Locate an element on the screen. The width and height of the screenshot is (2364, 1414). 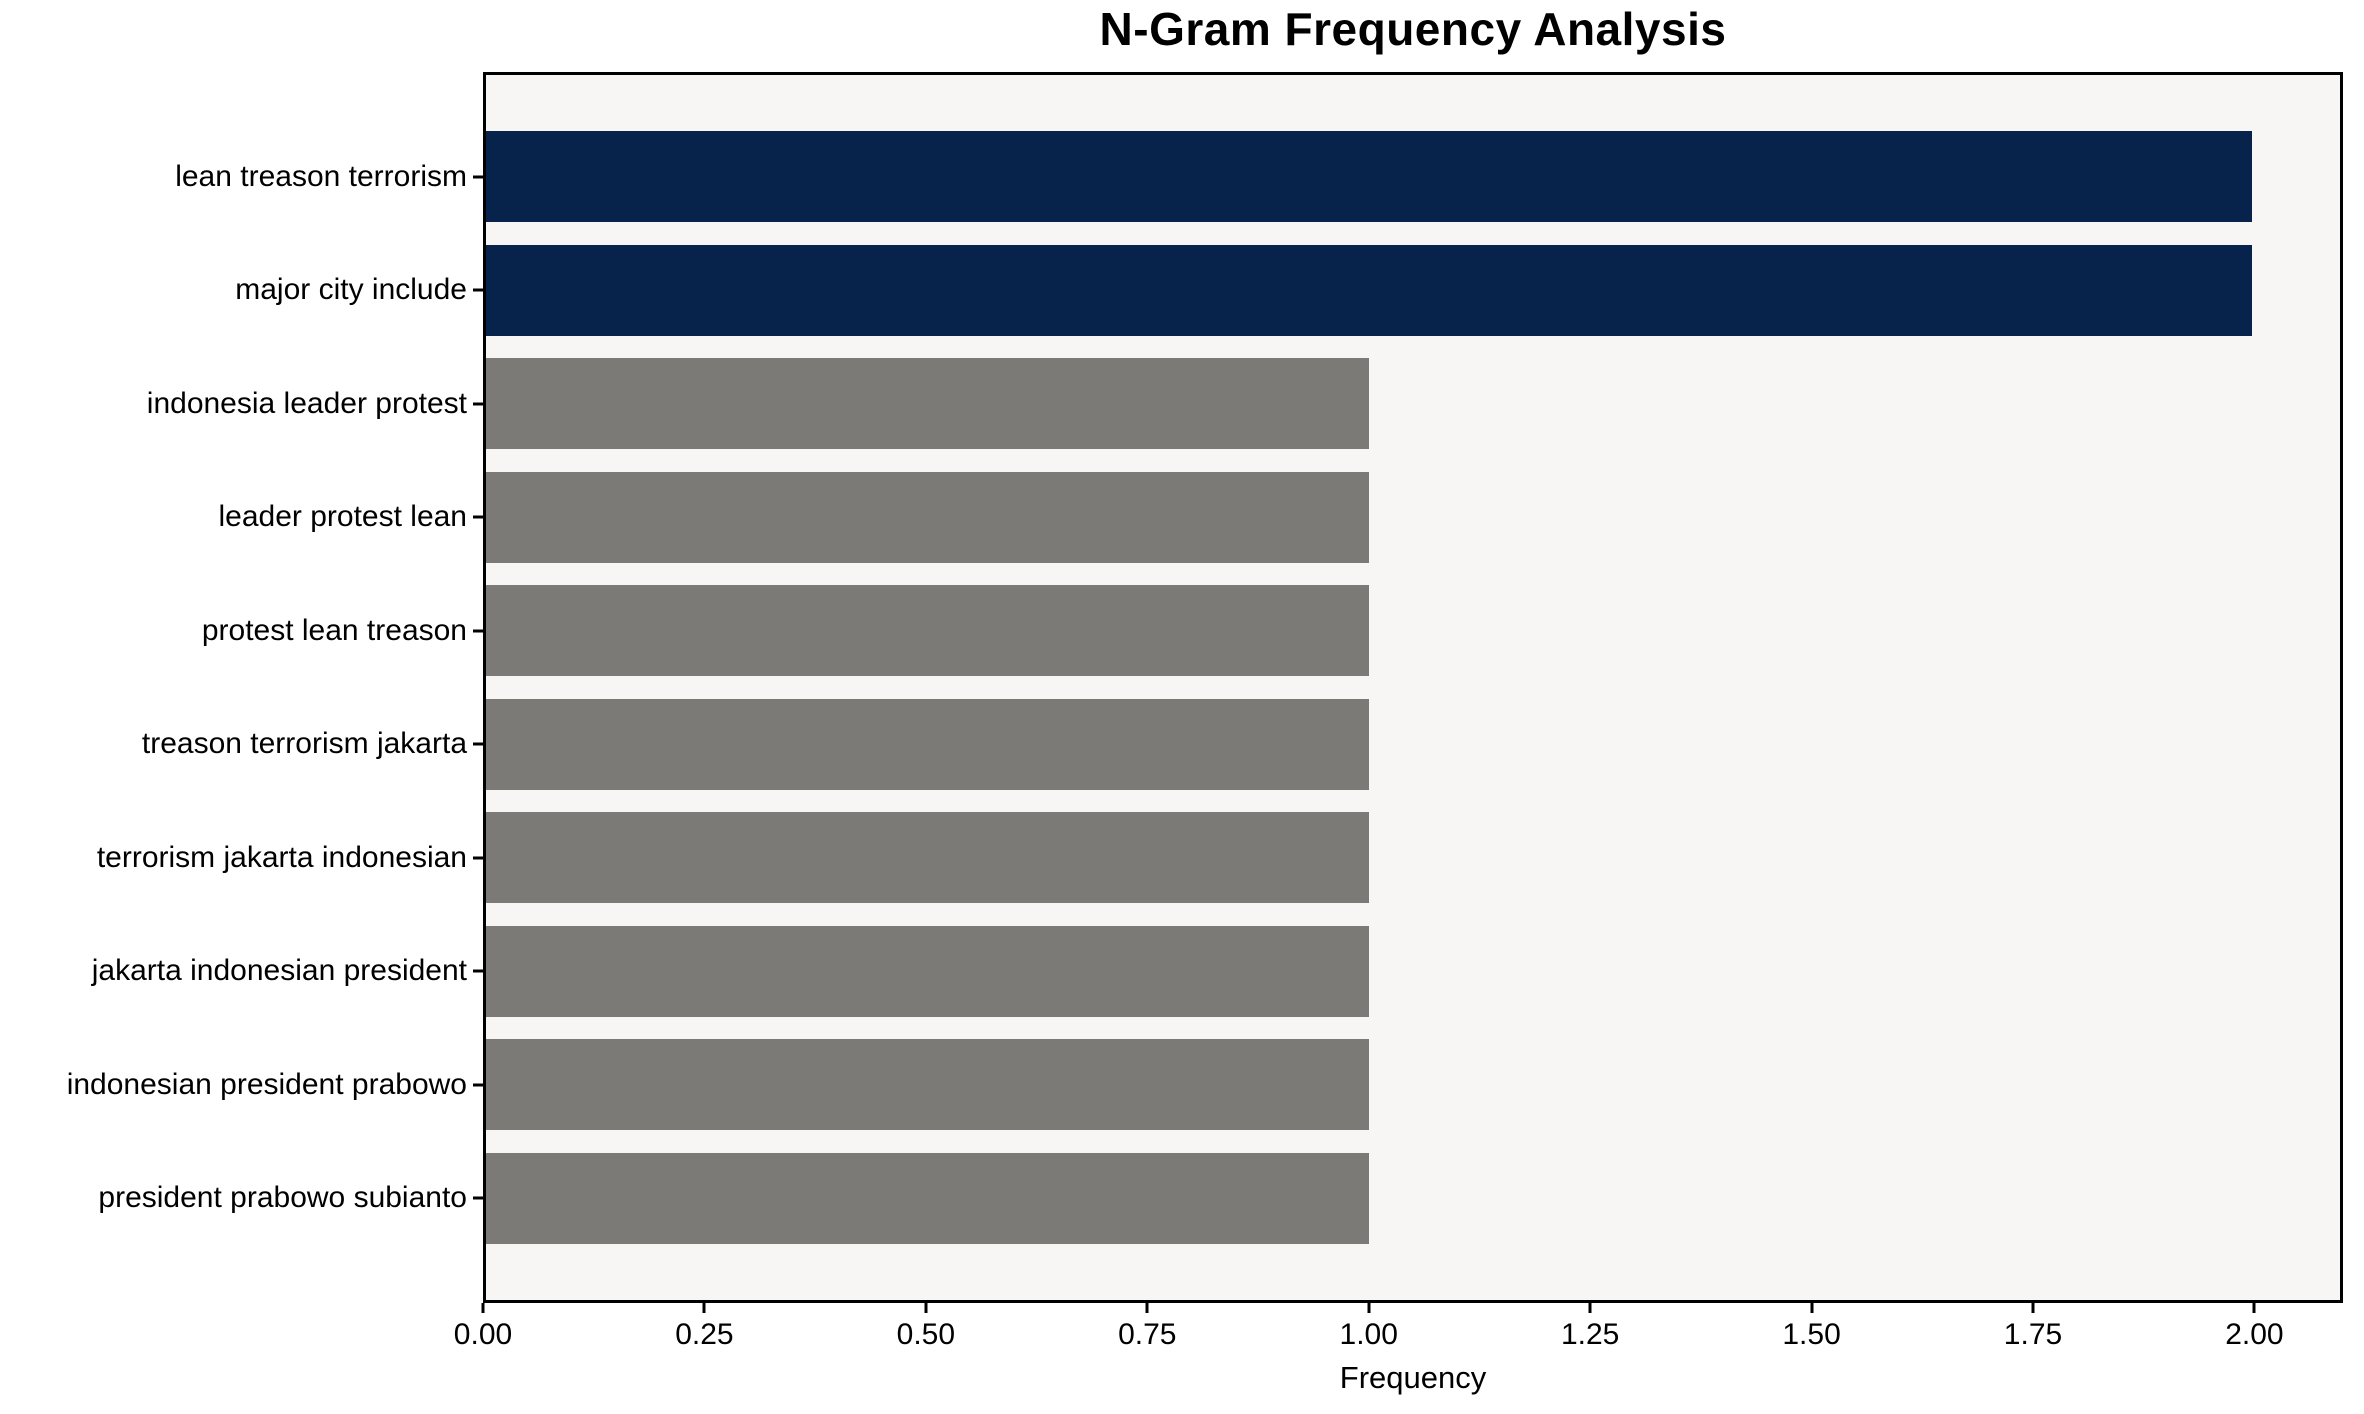
x-tick-label: 1.75 is located at coordinates (2033, 1334).